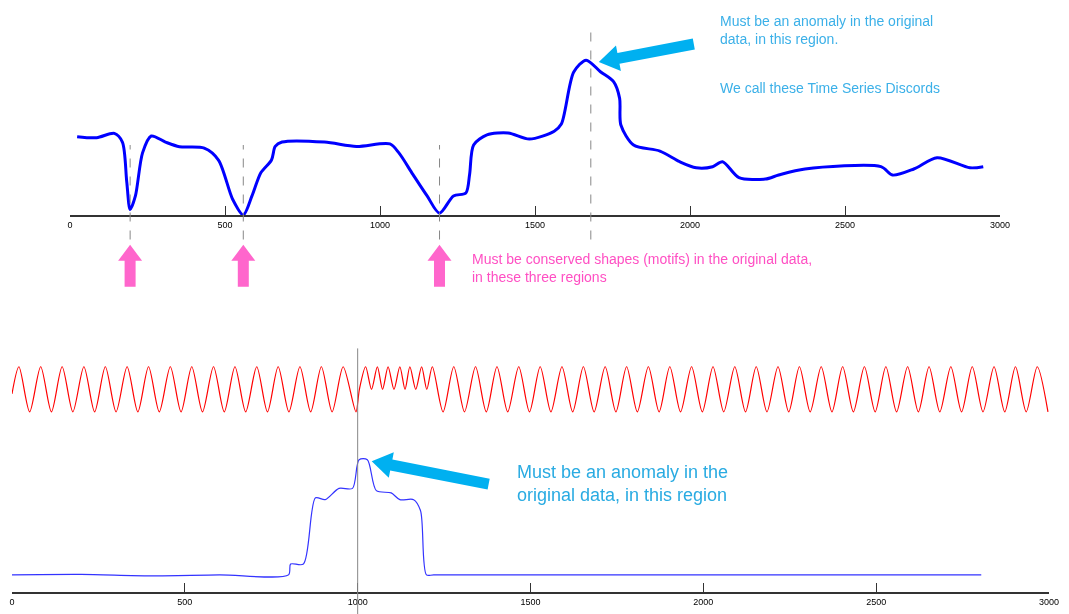  I want to click on annotation: Must be an anomaly in the original data, in this region, so click(623, 484).